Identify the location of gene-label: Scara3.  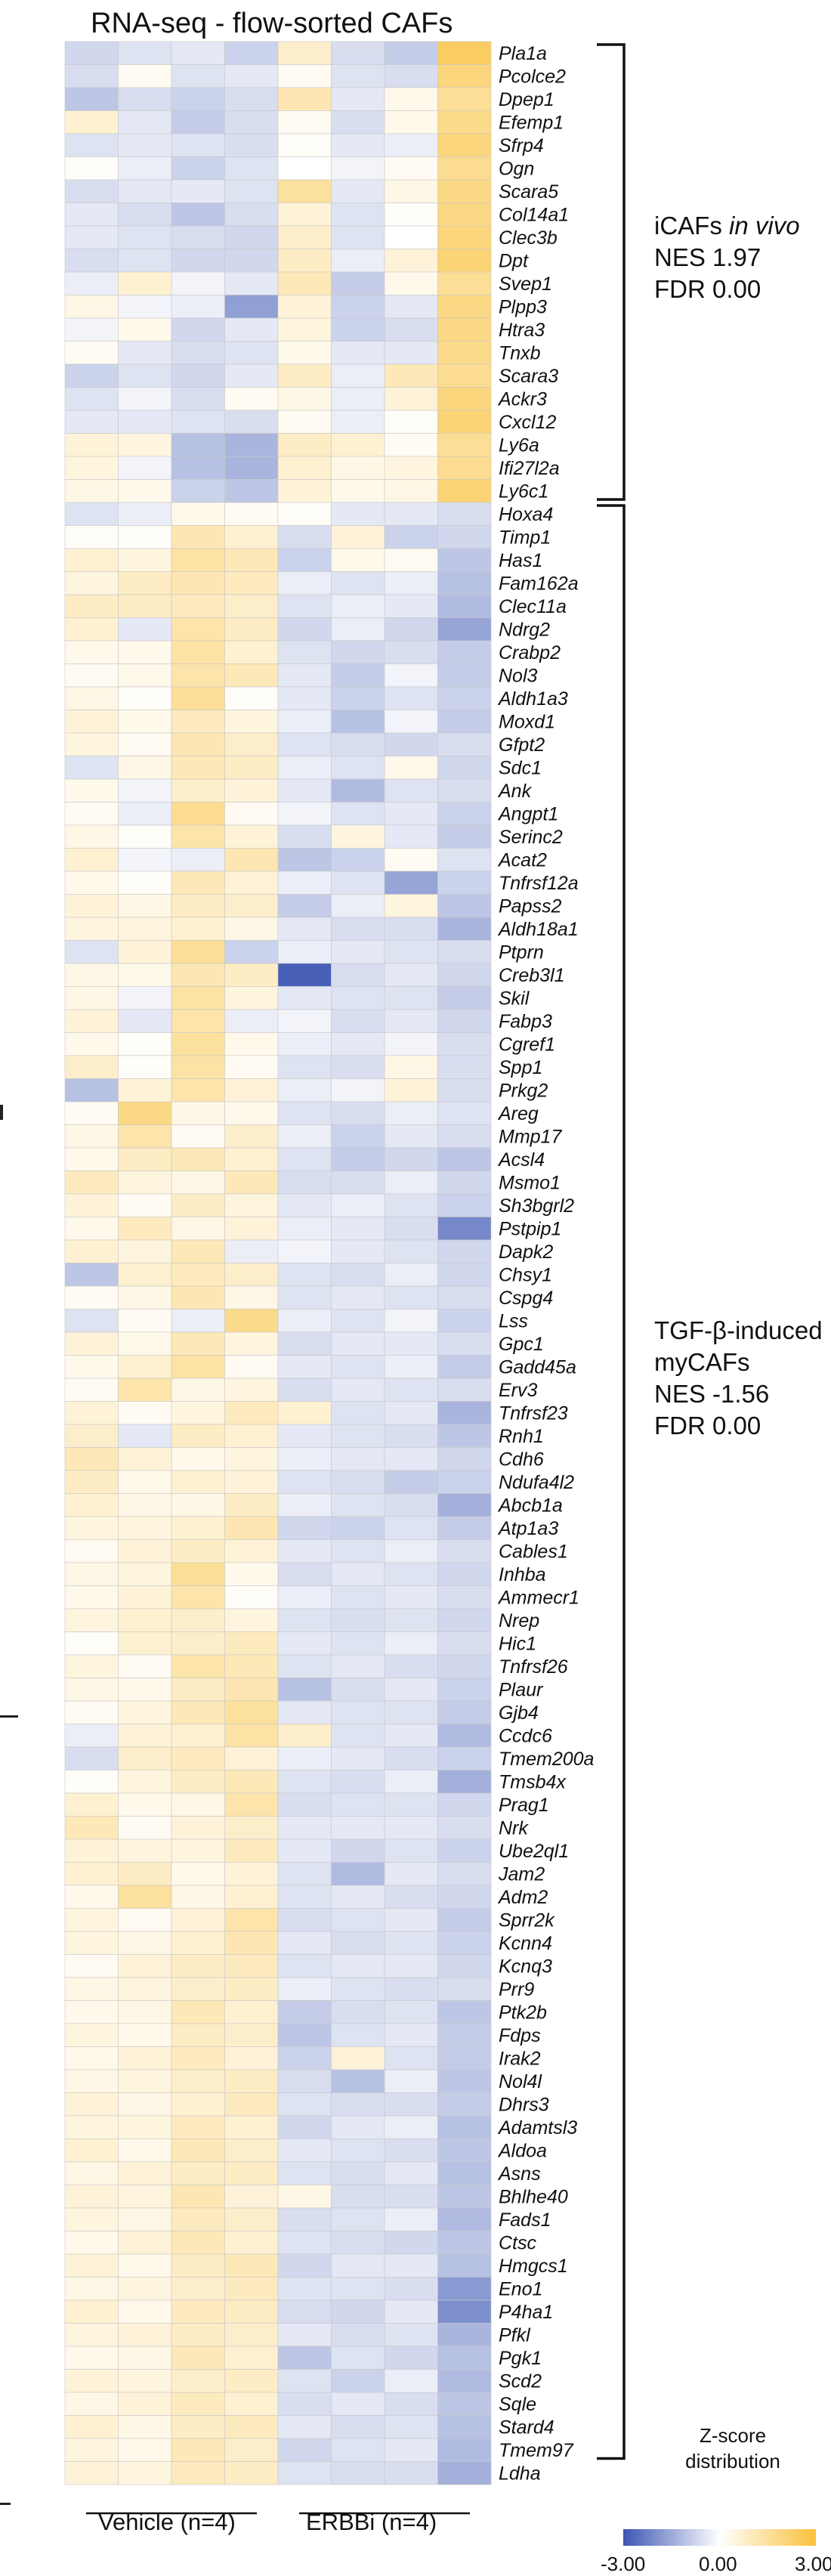
(529, 376).